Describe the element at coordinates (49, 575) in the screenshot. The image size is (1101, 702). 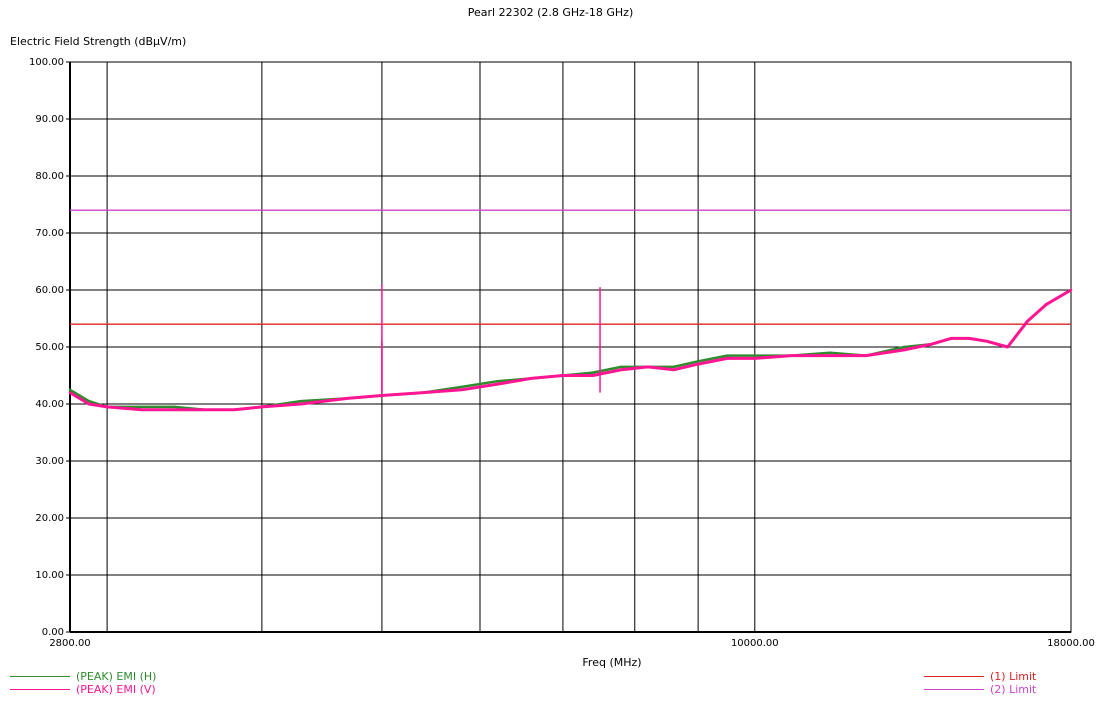
I see `y-tick-label: 10.00` at that location.